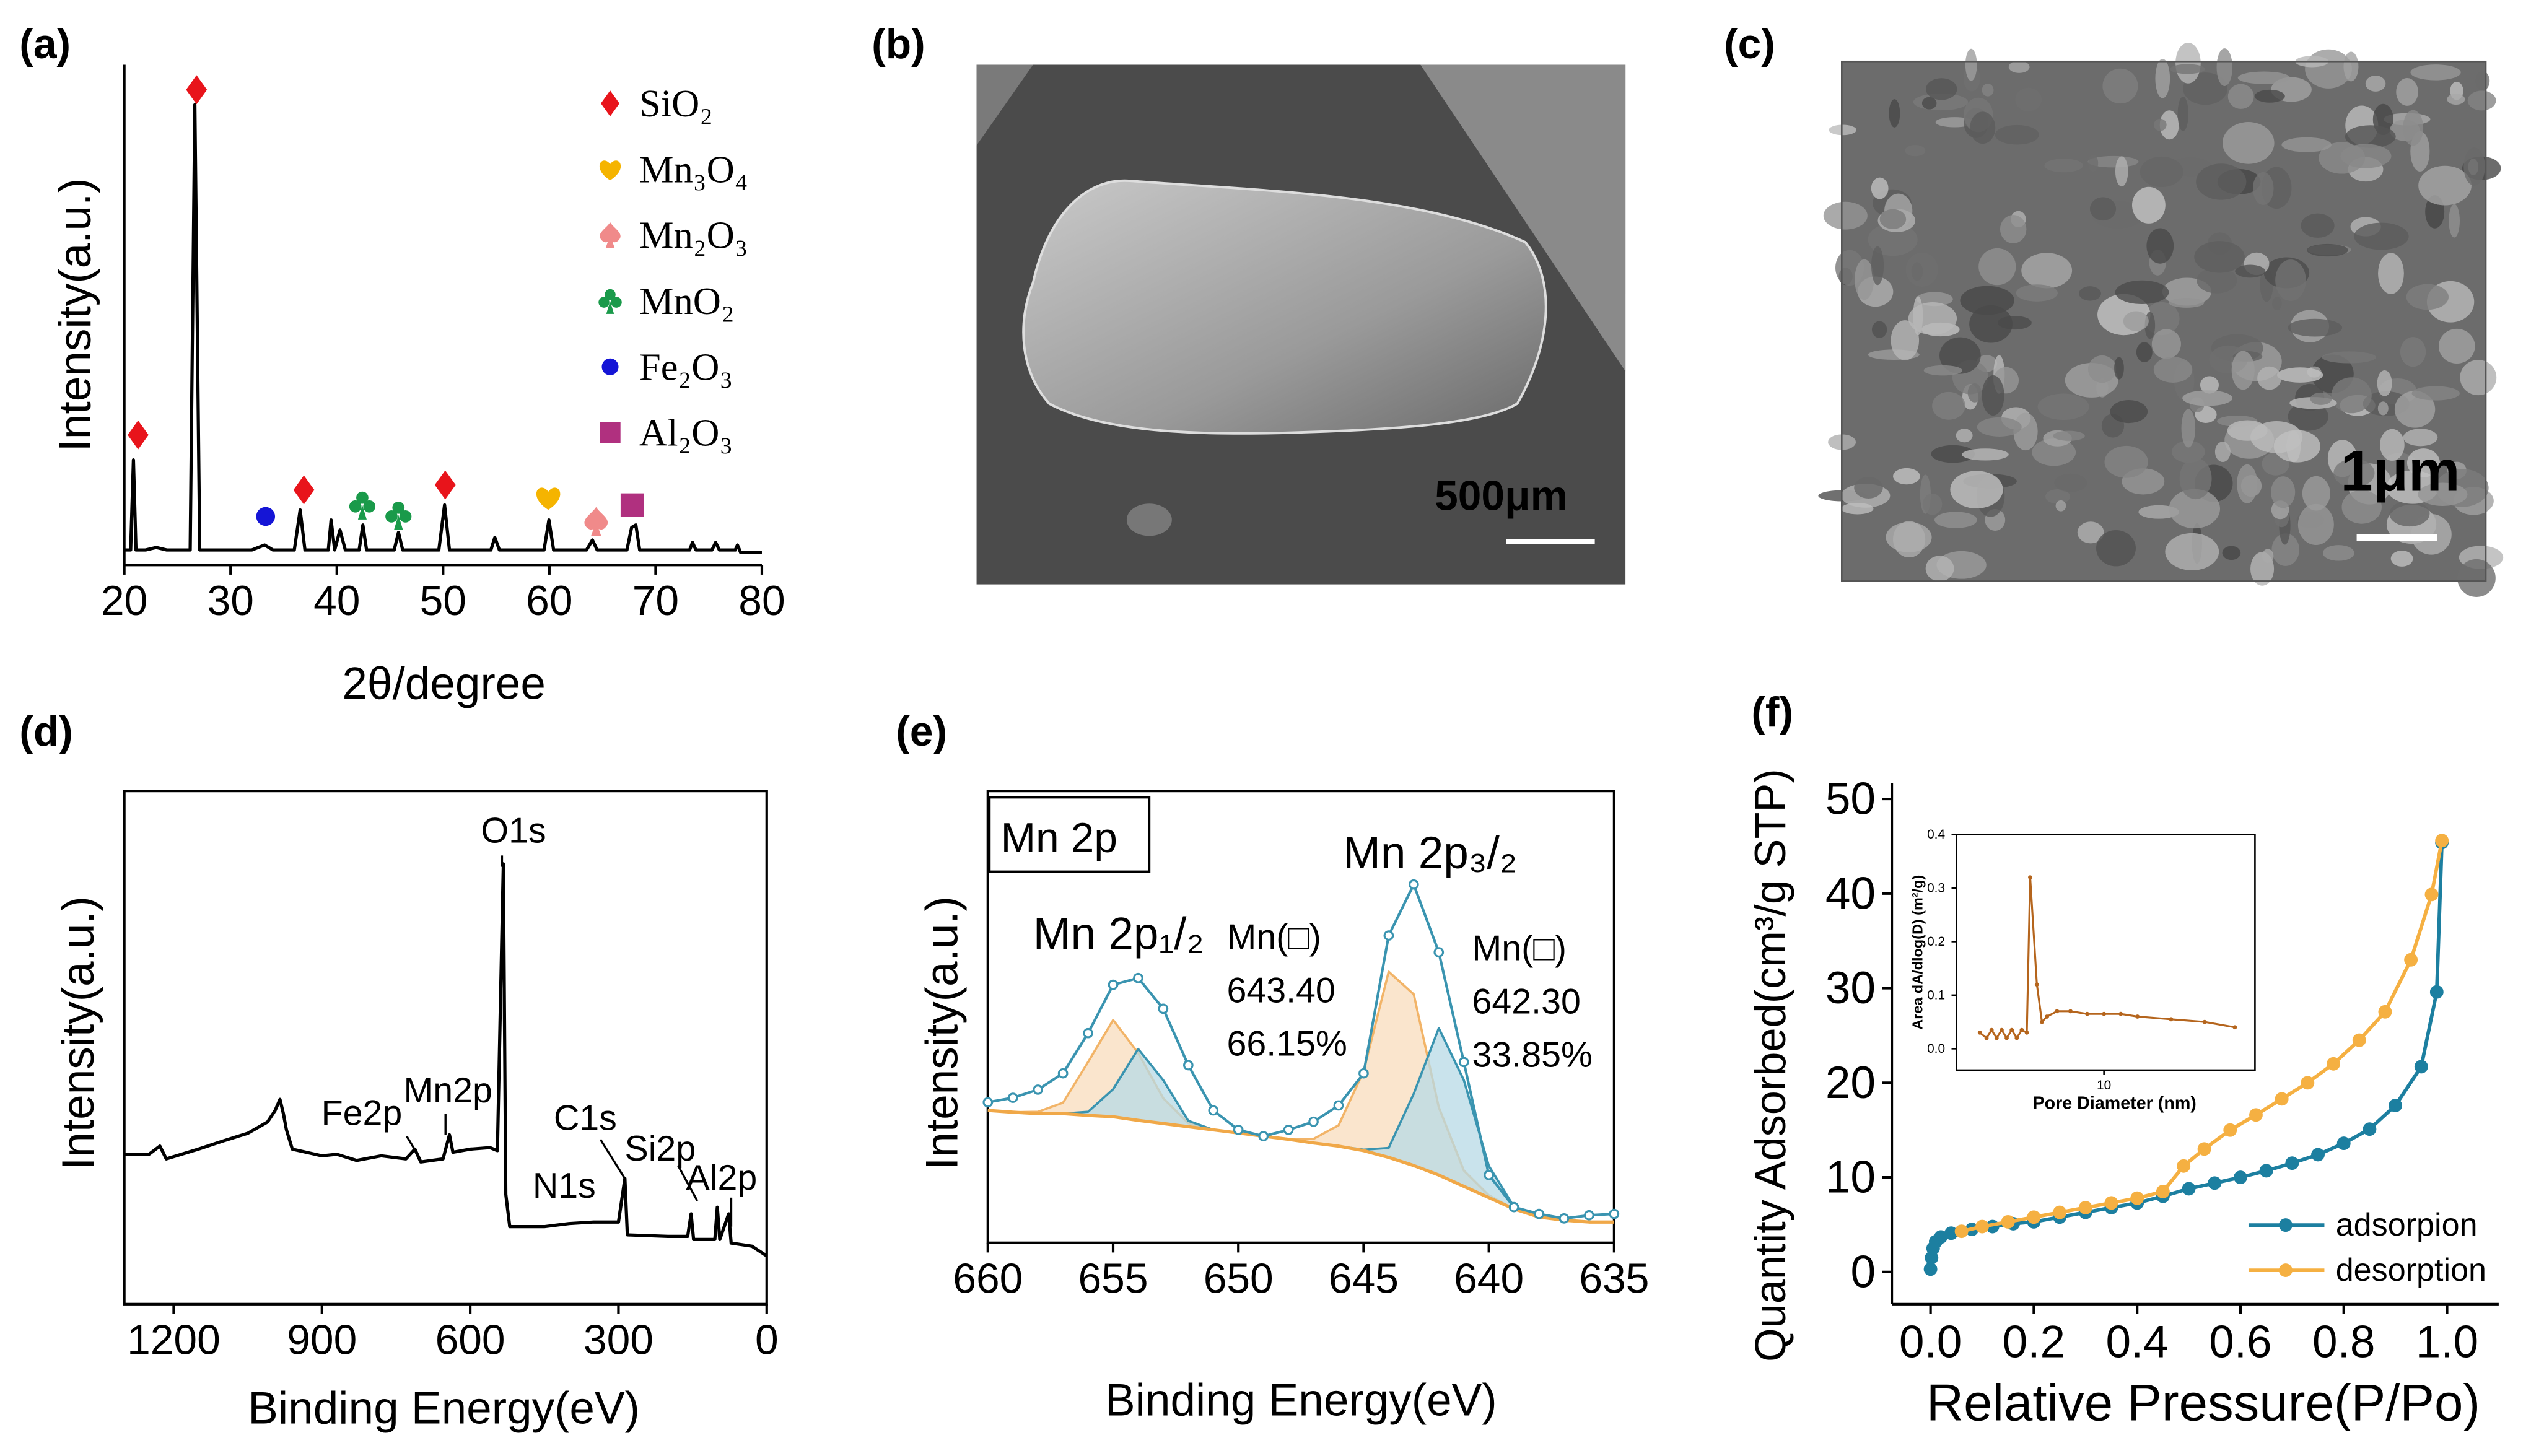  What do you see at coordinates (564, 1186) in the screenshot?
I see `peak-label: N1s` at bounding box center [564, 1186].